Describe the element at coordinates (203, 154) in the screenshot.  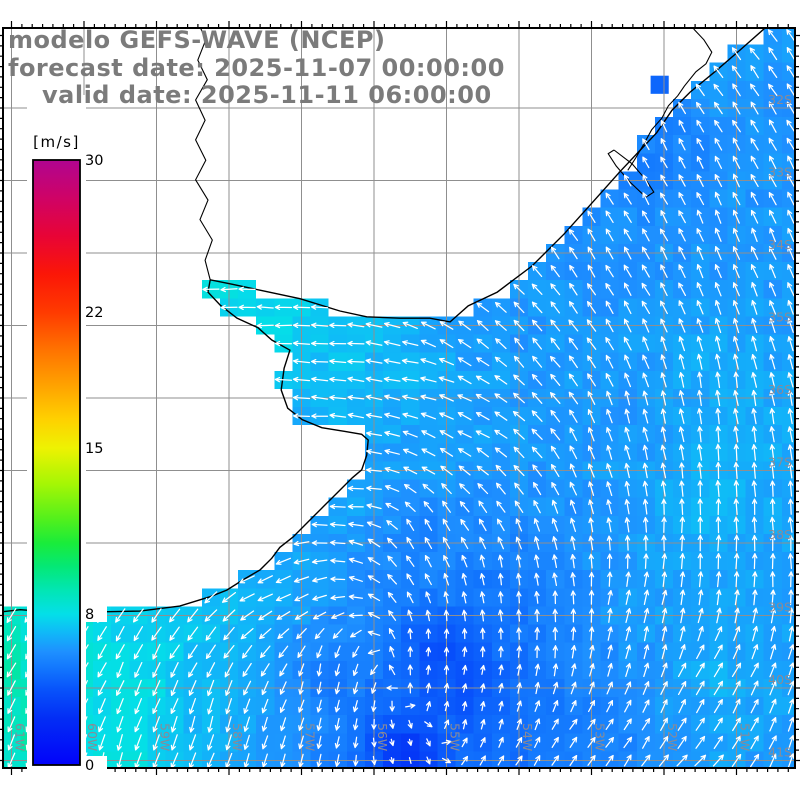
I see `river-line` at that location.